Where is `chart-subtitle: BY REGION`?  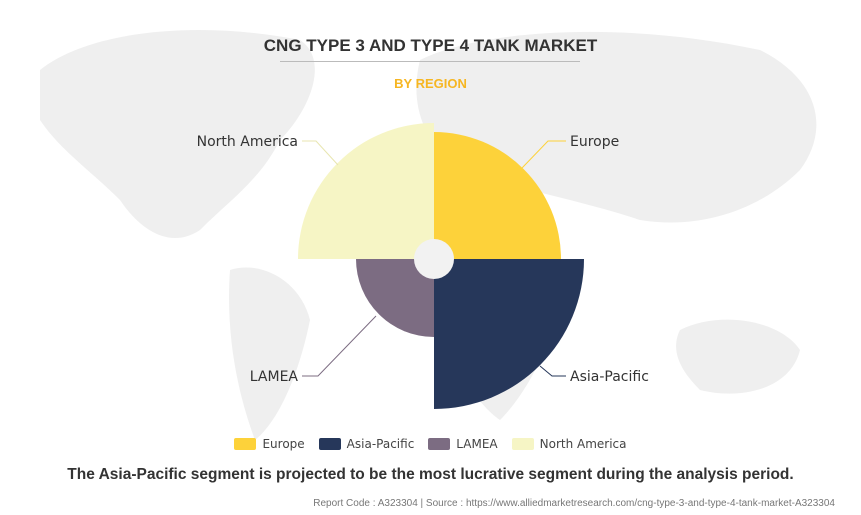
chart-subtitle: BY REGION is located at coordinates (430, 83).